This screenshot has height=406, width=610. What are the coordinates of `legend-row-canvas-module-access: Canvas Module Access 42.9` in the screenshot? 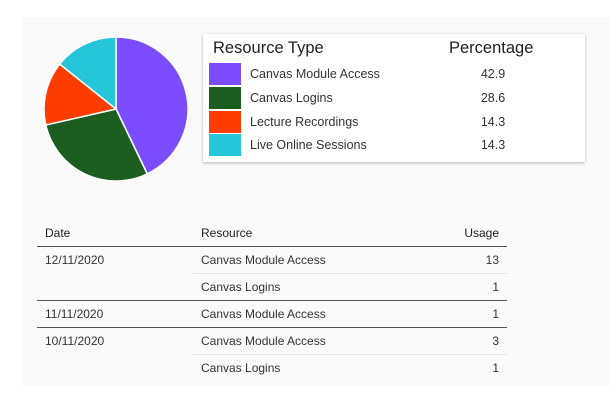 It's located at (397, 74).